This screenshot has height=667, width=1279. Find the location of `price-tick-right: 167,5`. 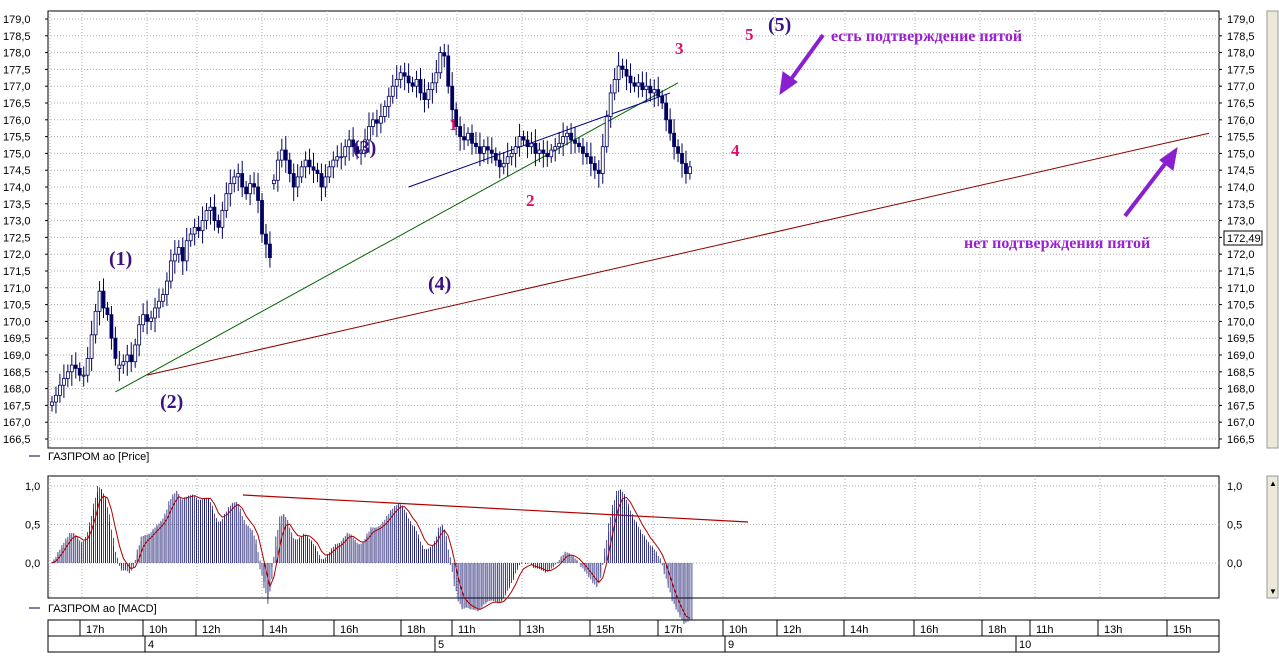

price-tick-right: 167,5 is located at coordinates (1241, 406).